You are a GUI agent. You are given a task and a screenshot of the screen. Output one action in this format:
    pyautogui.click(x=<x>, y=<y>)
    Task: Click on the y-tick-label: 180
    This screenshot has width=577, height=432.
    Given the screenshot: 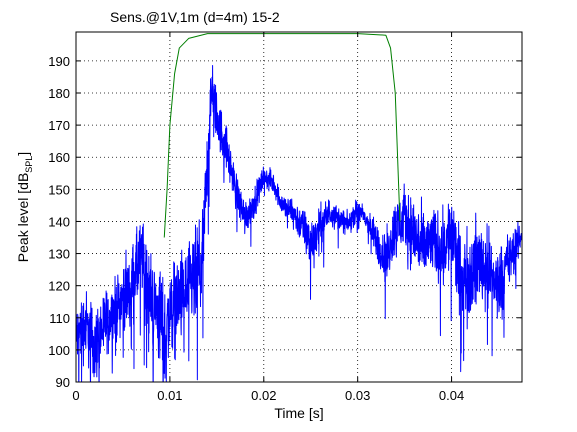 What is the action you would take?
    pyautogui.click(x=59, y=93)
    